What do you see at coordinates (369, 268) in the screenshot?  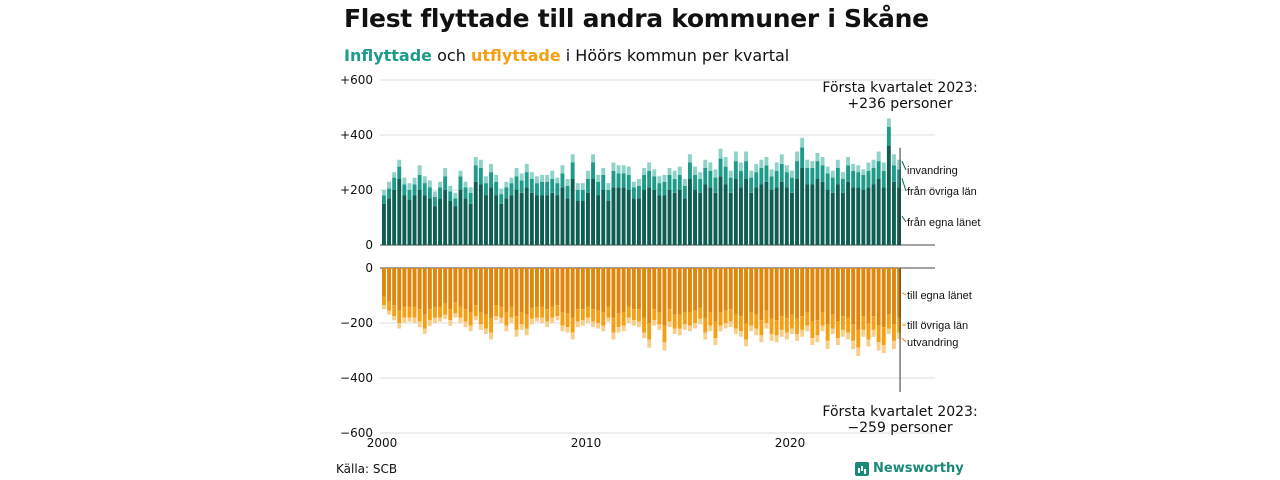 I see `y-tick-label-bottom: 0` at bounding box center [369, 268].